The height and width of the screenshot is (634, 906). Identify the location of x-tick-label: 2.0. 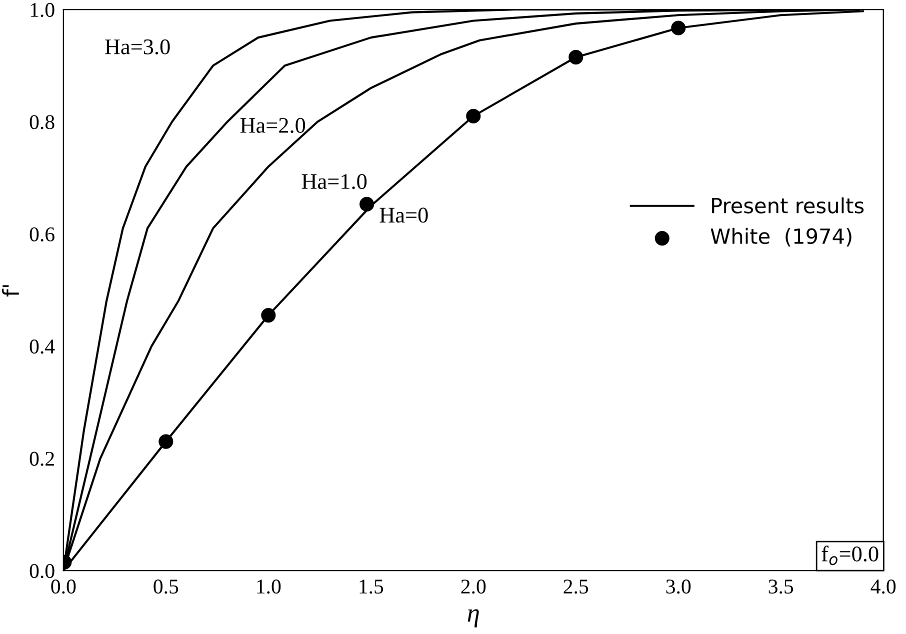
(473, 587).